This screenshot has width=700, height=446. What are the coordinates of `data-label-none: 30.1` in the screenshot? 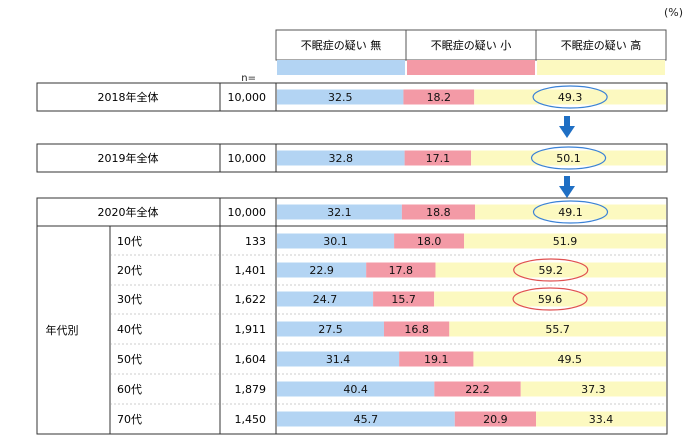 It's located at (335, 241).